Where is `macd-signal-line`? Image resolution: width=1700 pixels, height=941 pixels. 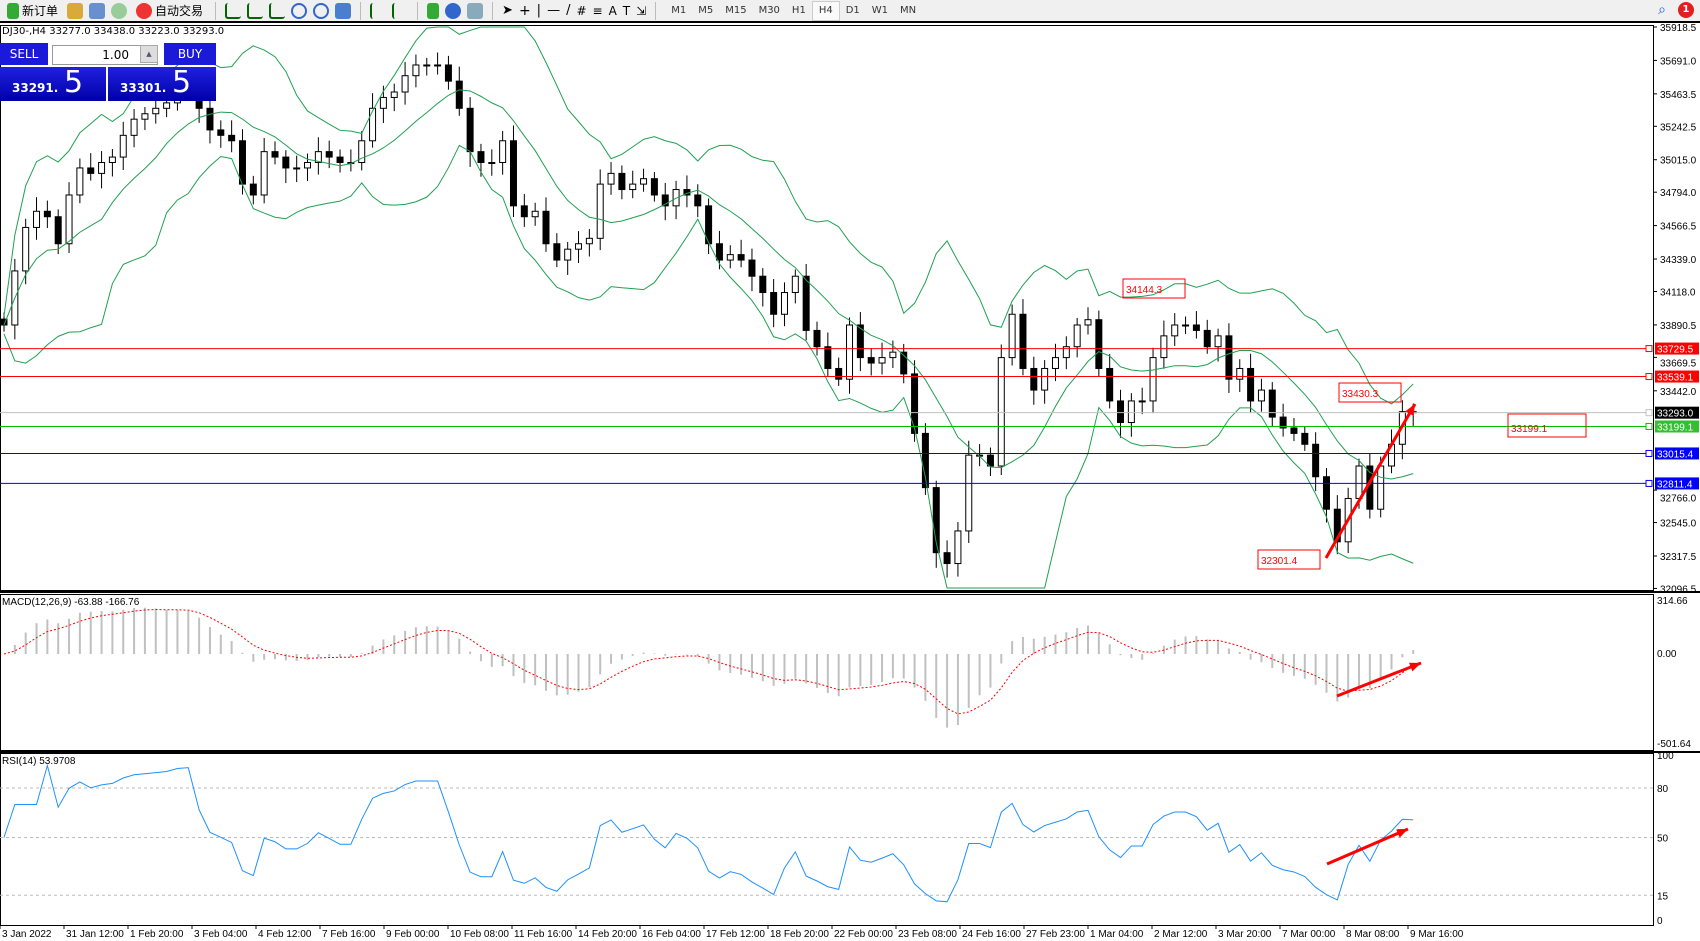 macd-signal-line is located at coordinates (708, 662).